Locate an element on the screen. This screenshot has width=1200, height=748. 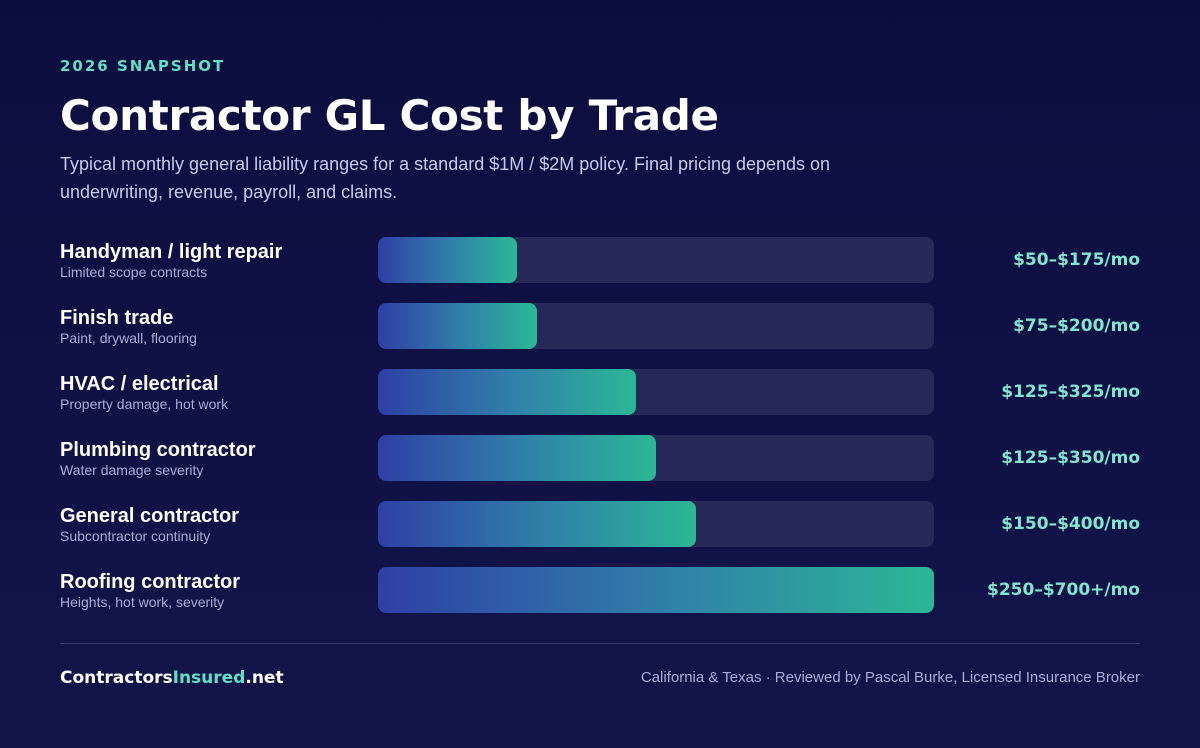
category-label: Plumbing contractor is located at coordinates (158, 450).